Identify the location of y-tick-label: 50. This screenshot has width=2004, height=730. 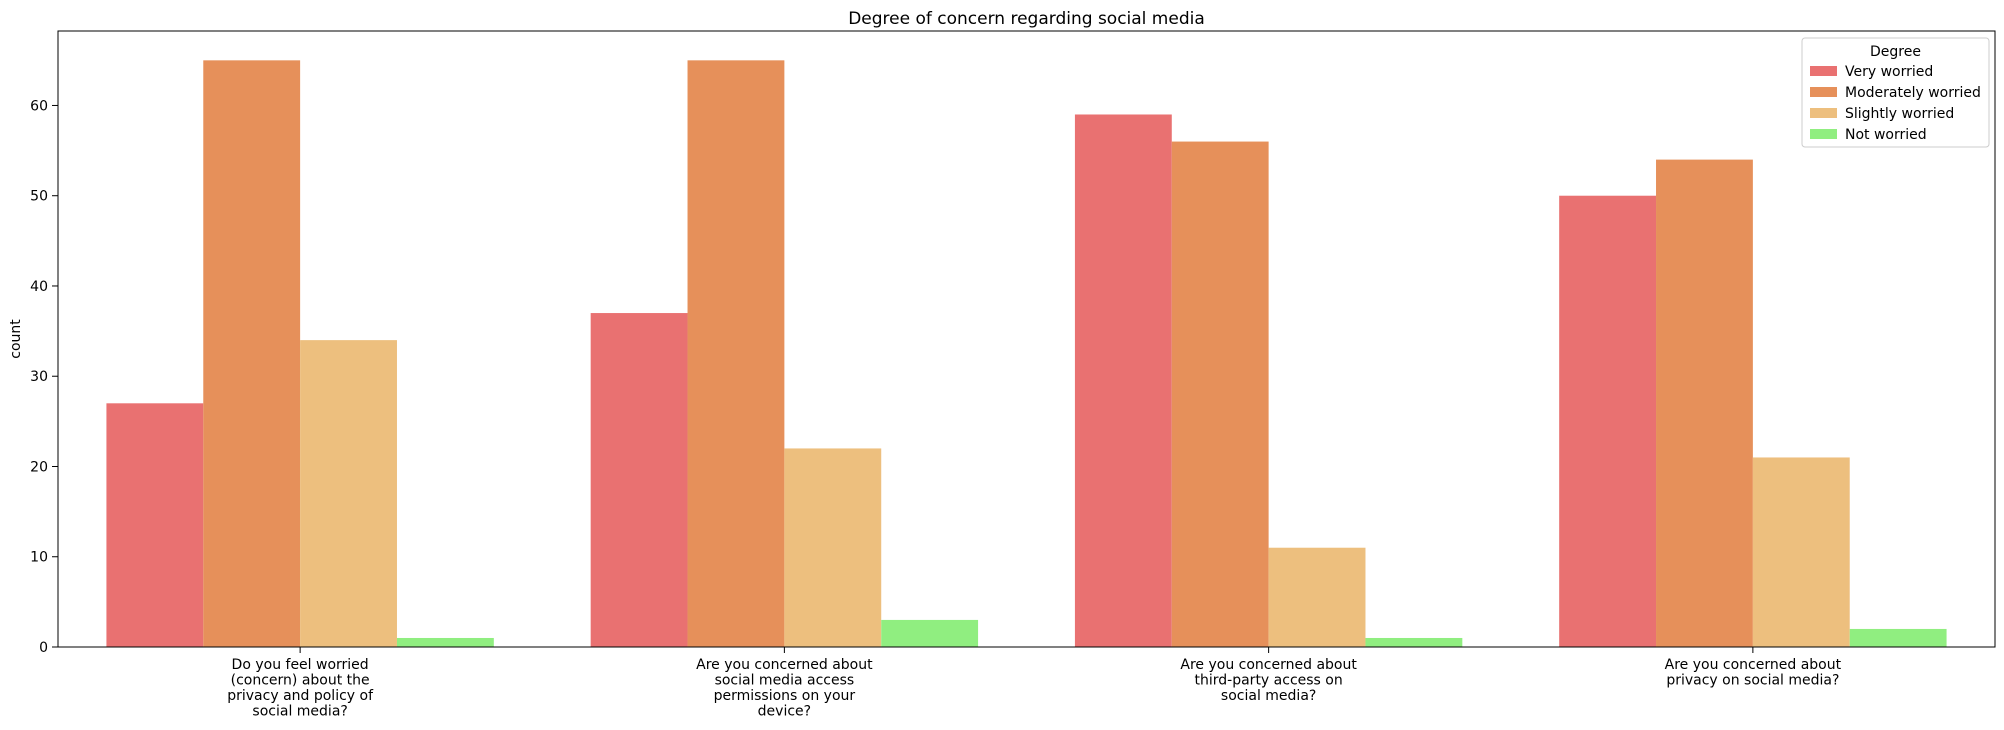
(39, 197).